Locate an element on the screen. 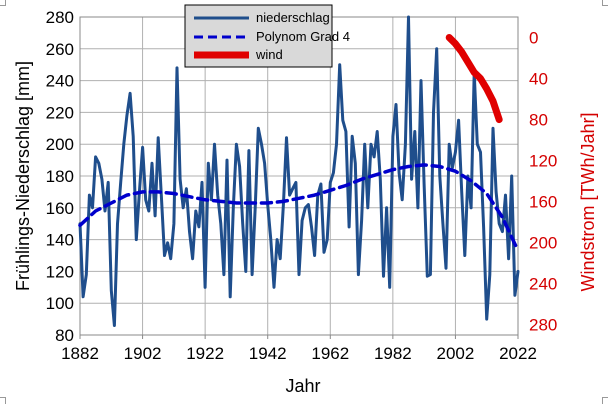 The width and height of the screenshot is (608, 404). y-tick-label: 180 is located at coordinates (60, 176).